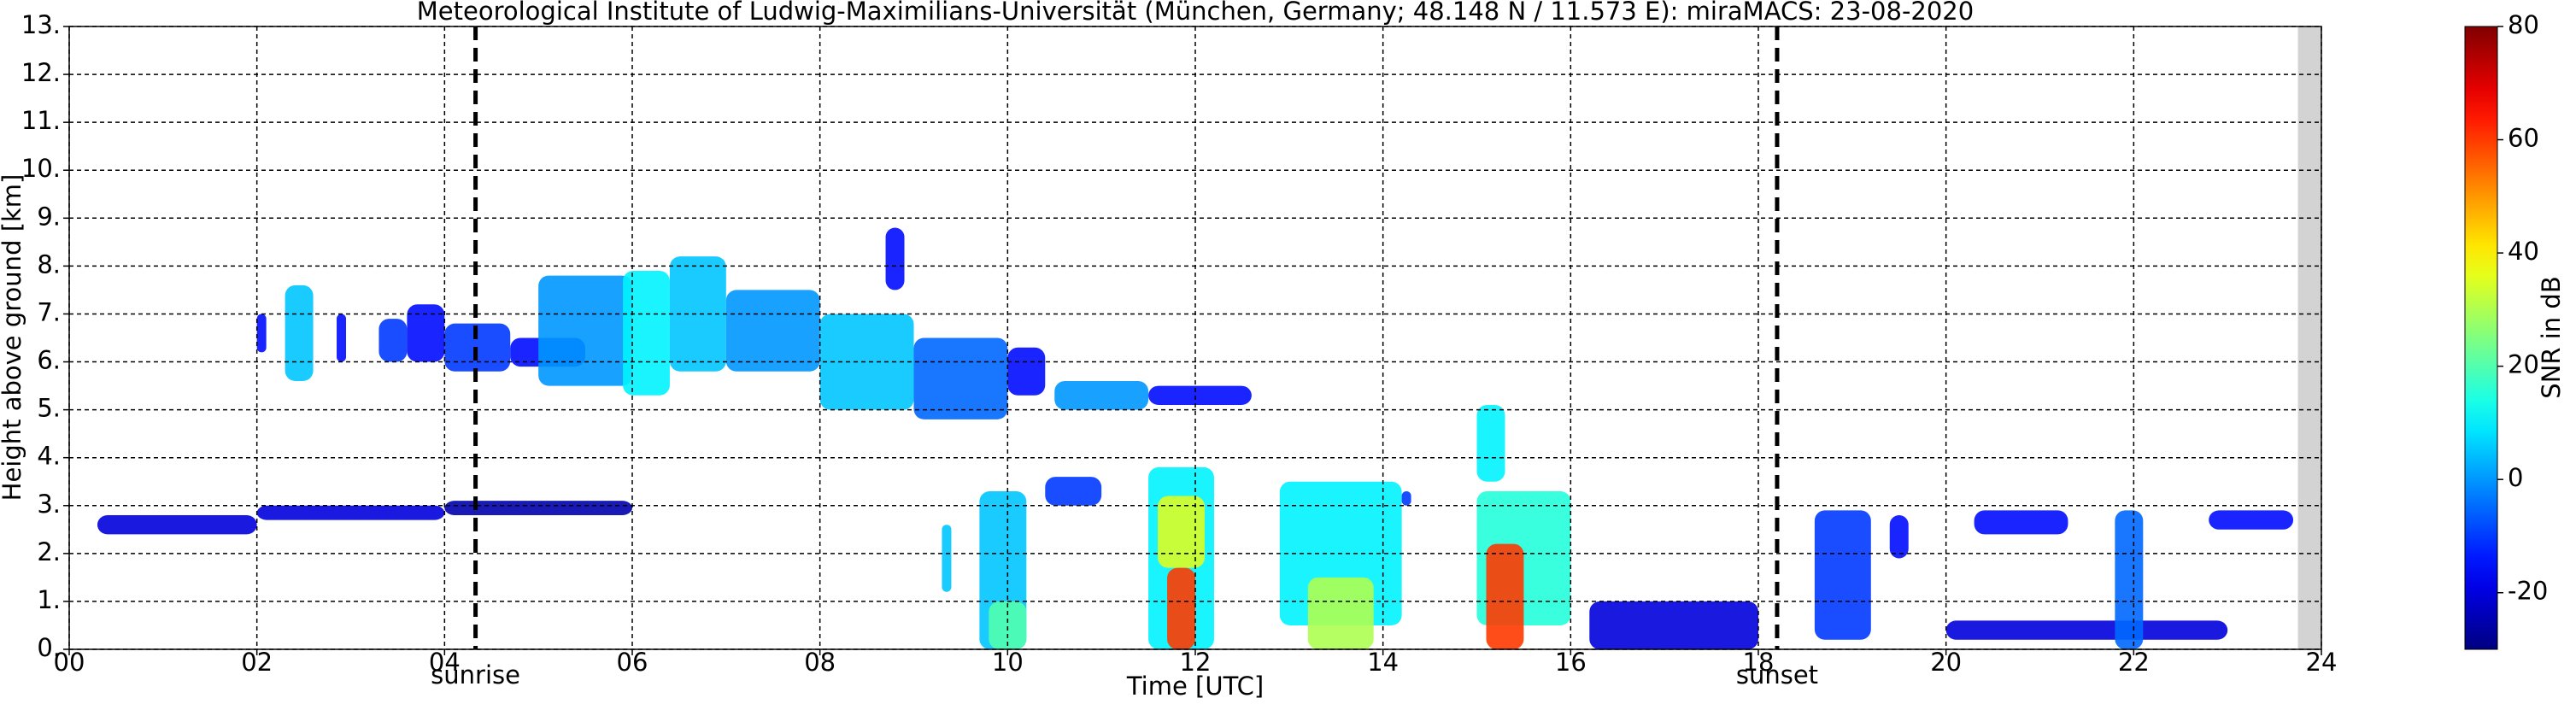 The height and width of the screenshot is (704, 2576). I want to click on y-tick-label: 11., so click(41, 120).